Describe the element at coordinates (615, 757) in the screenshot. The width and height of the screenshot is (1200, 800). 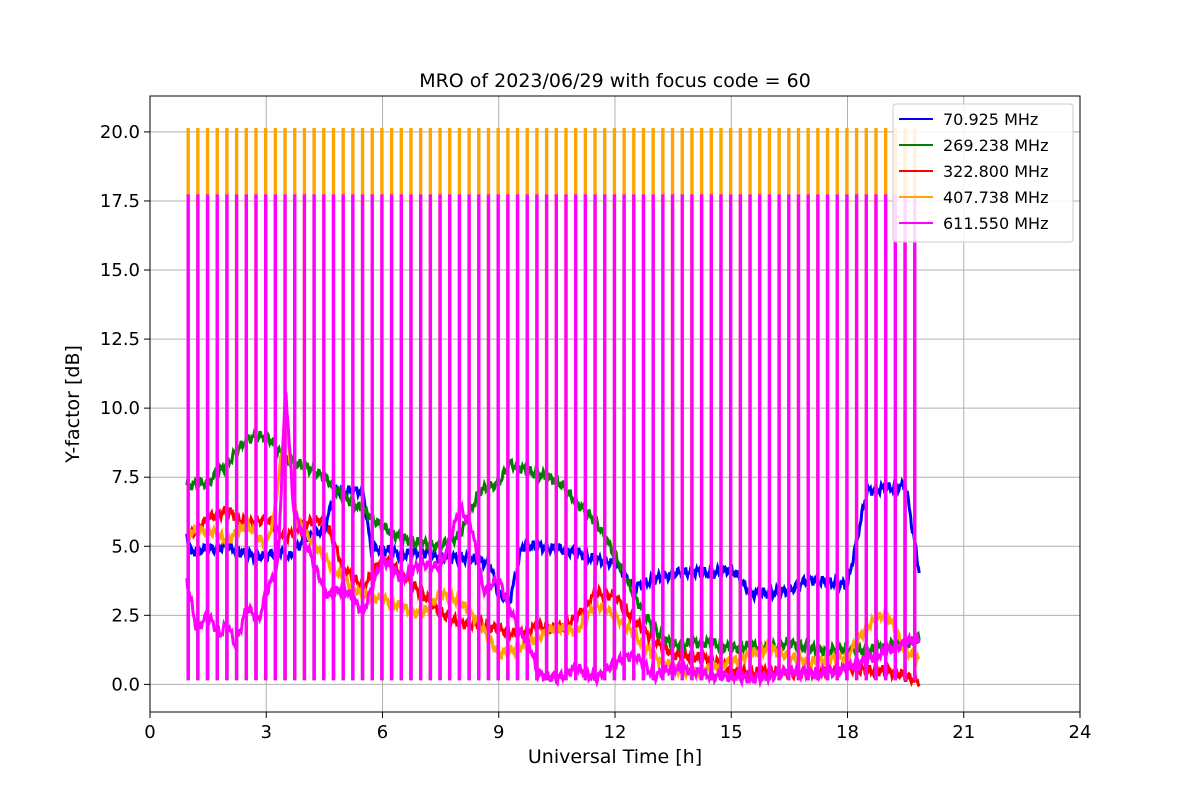
I see `x-axis-label: Universal Time [h]` at that location.